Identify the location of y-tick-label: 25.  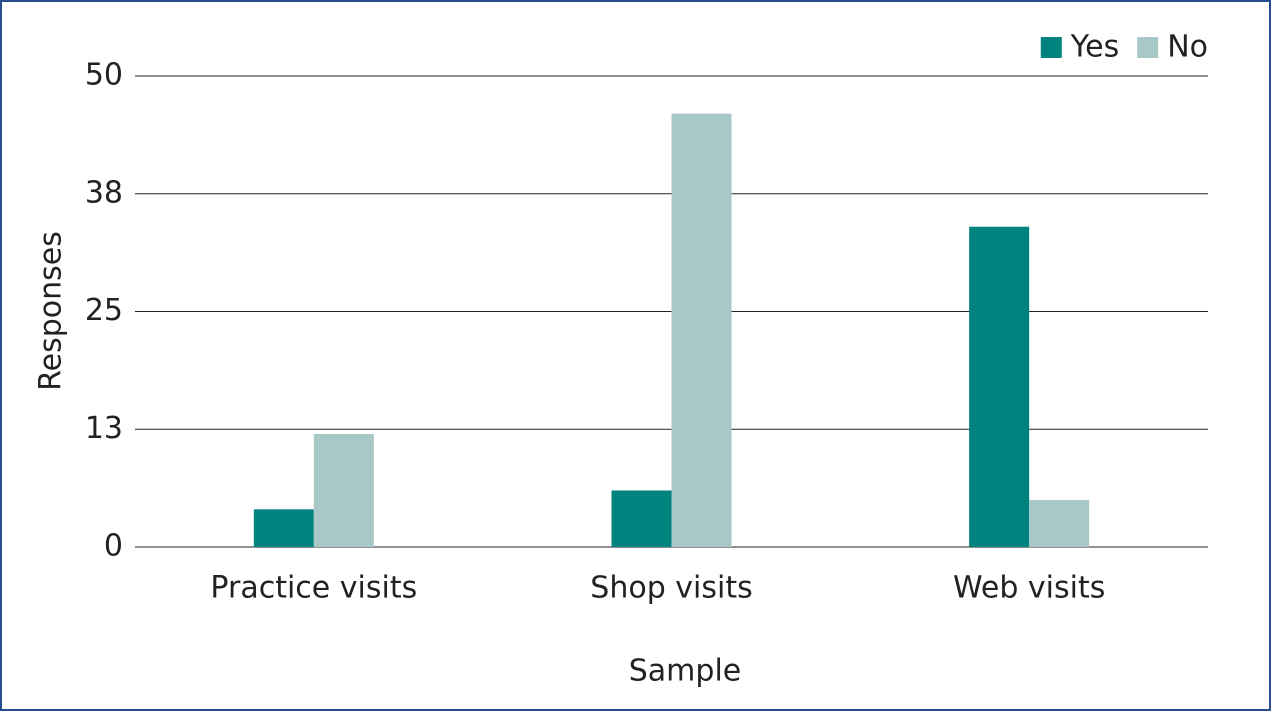
(104, 310).